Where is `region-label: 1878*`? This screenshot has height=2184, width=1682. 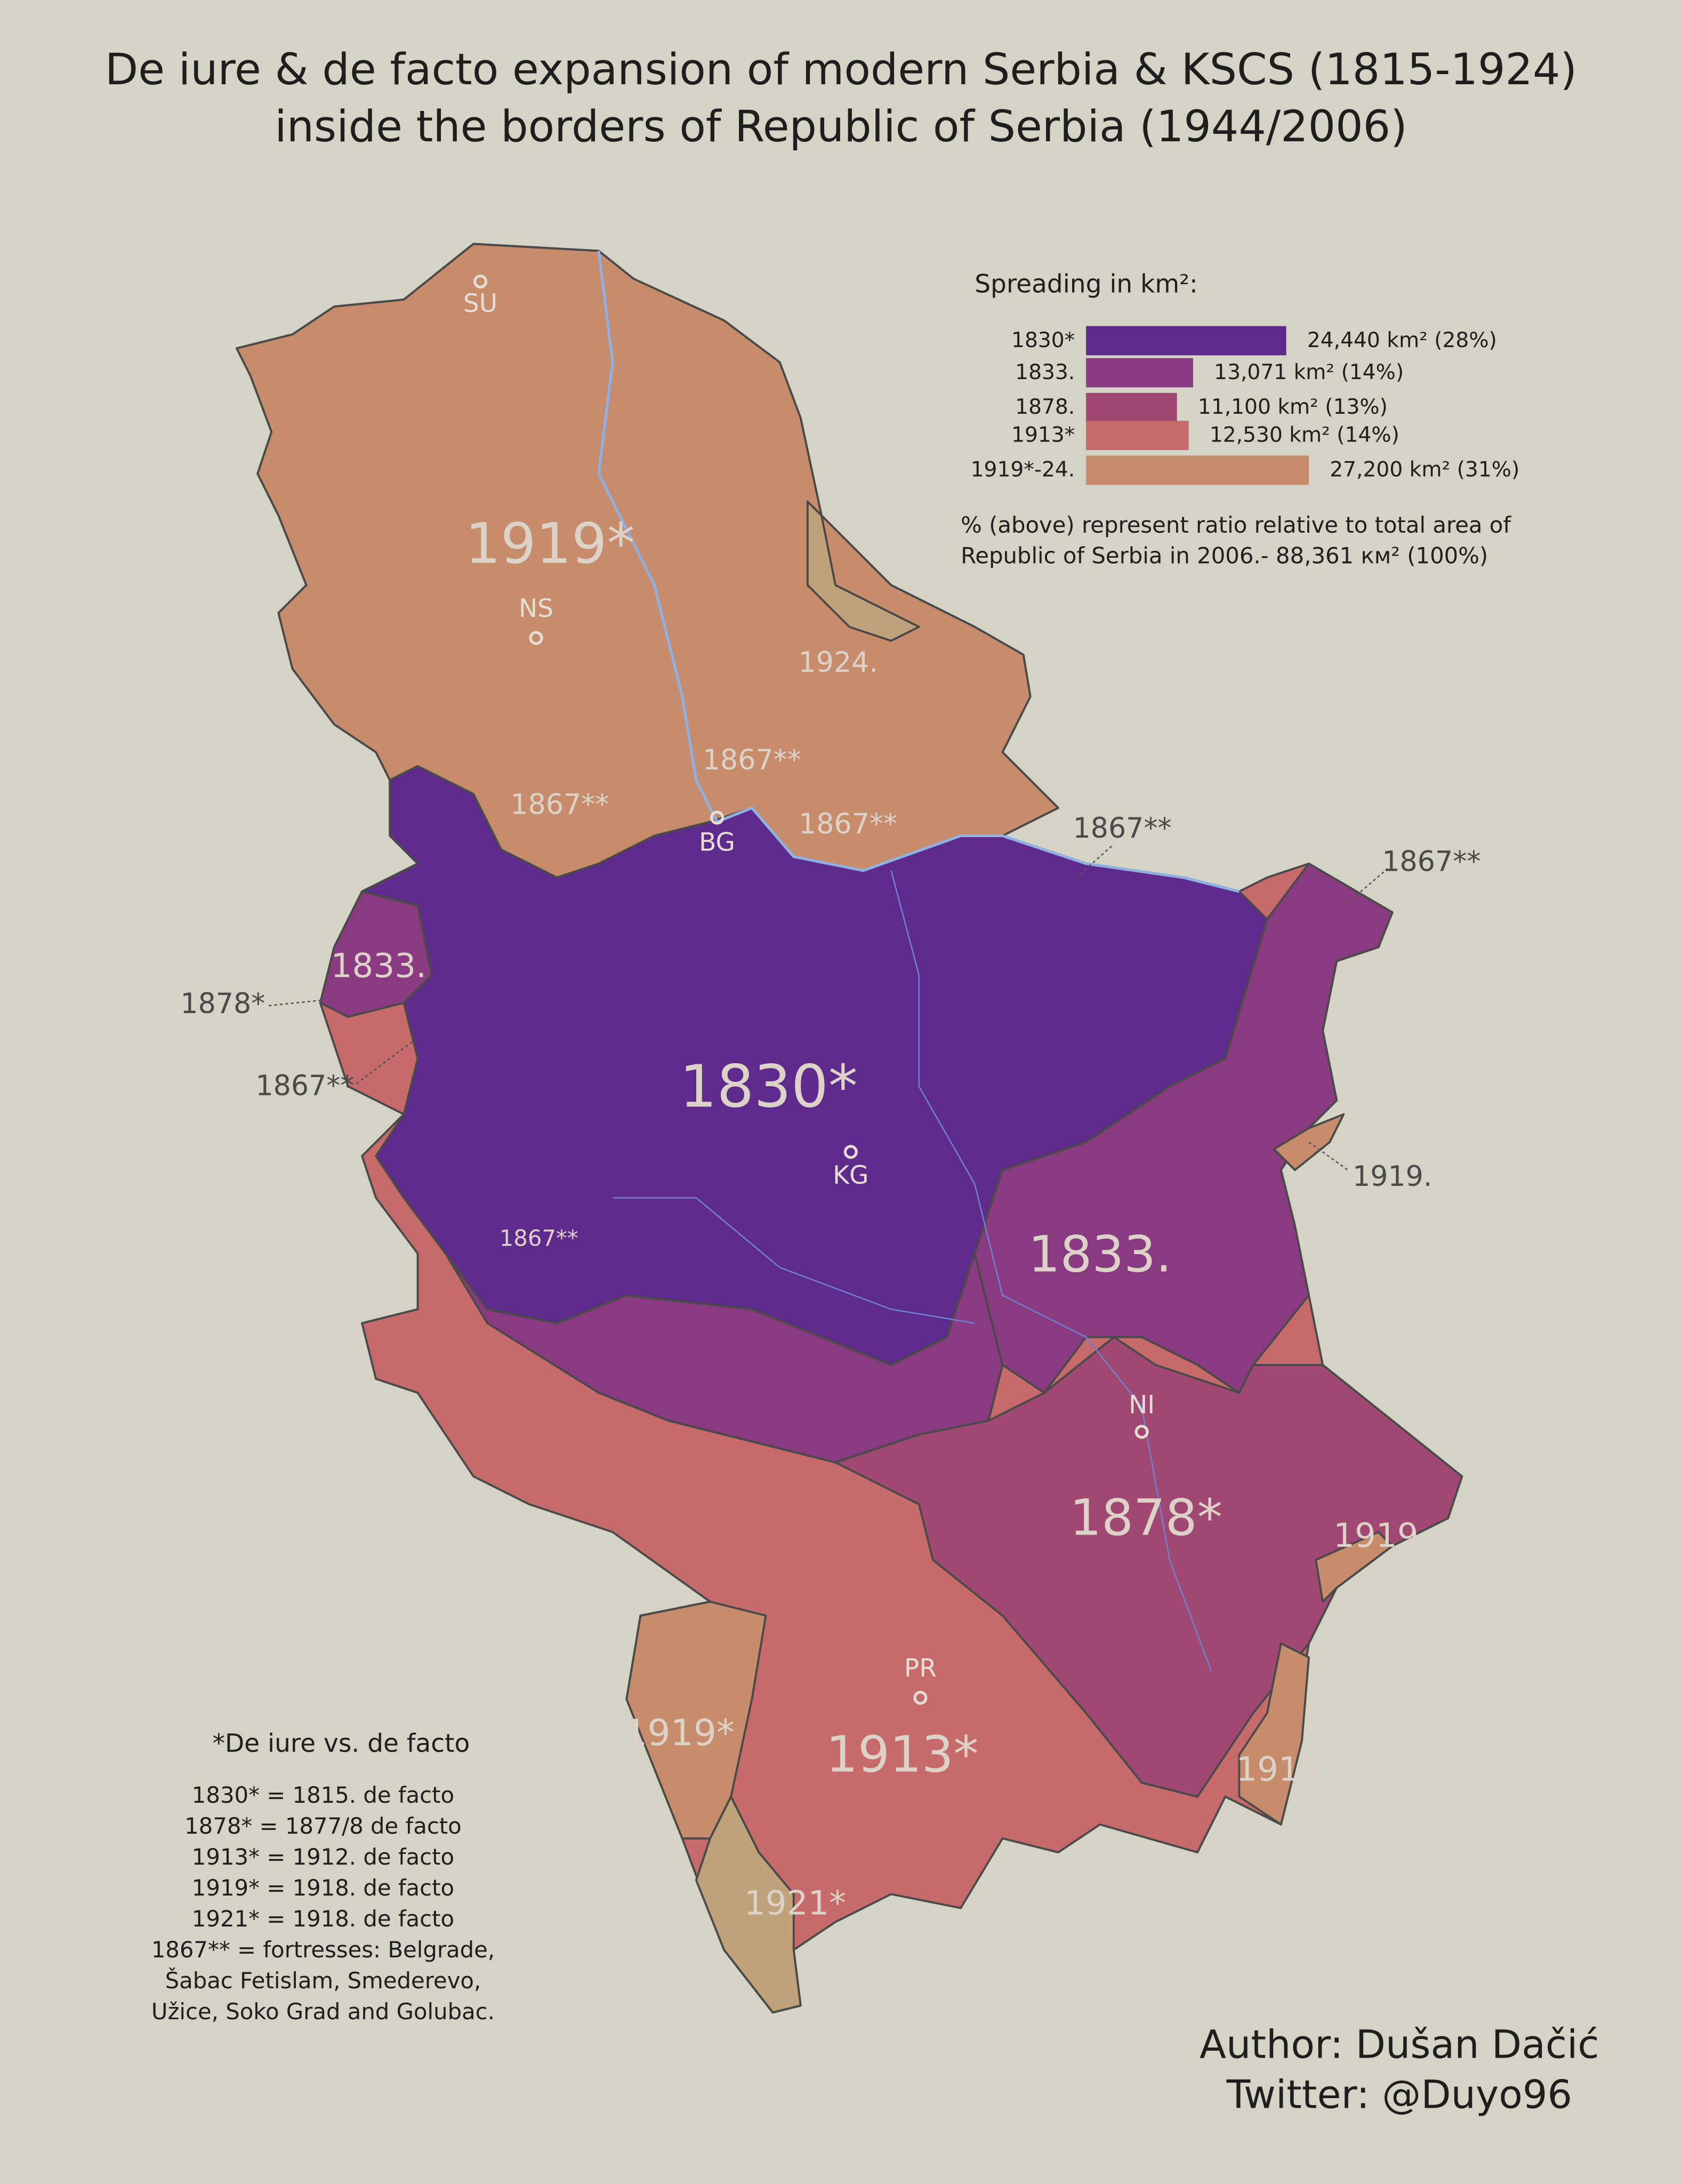
region-label: 1878* is located at coordinates (1145, 1518).